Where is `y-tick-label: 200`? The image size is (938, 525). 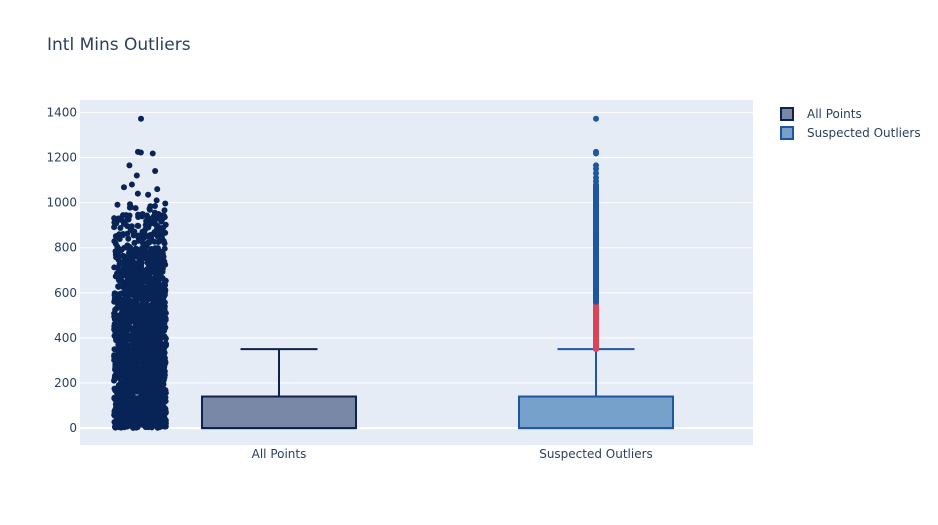
y-tick-label: 200 is located at coordinates (65, 383).